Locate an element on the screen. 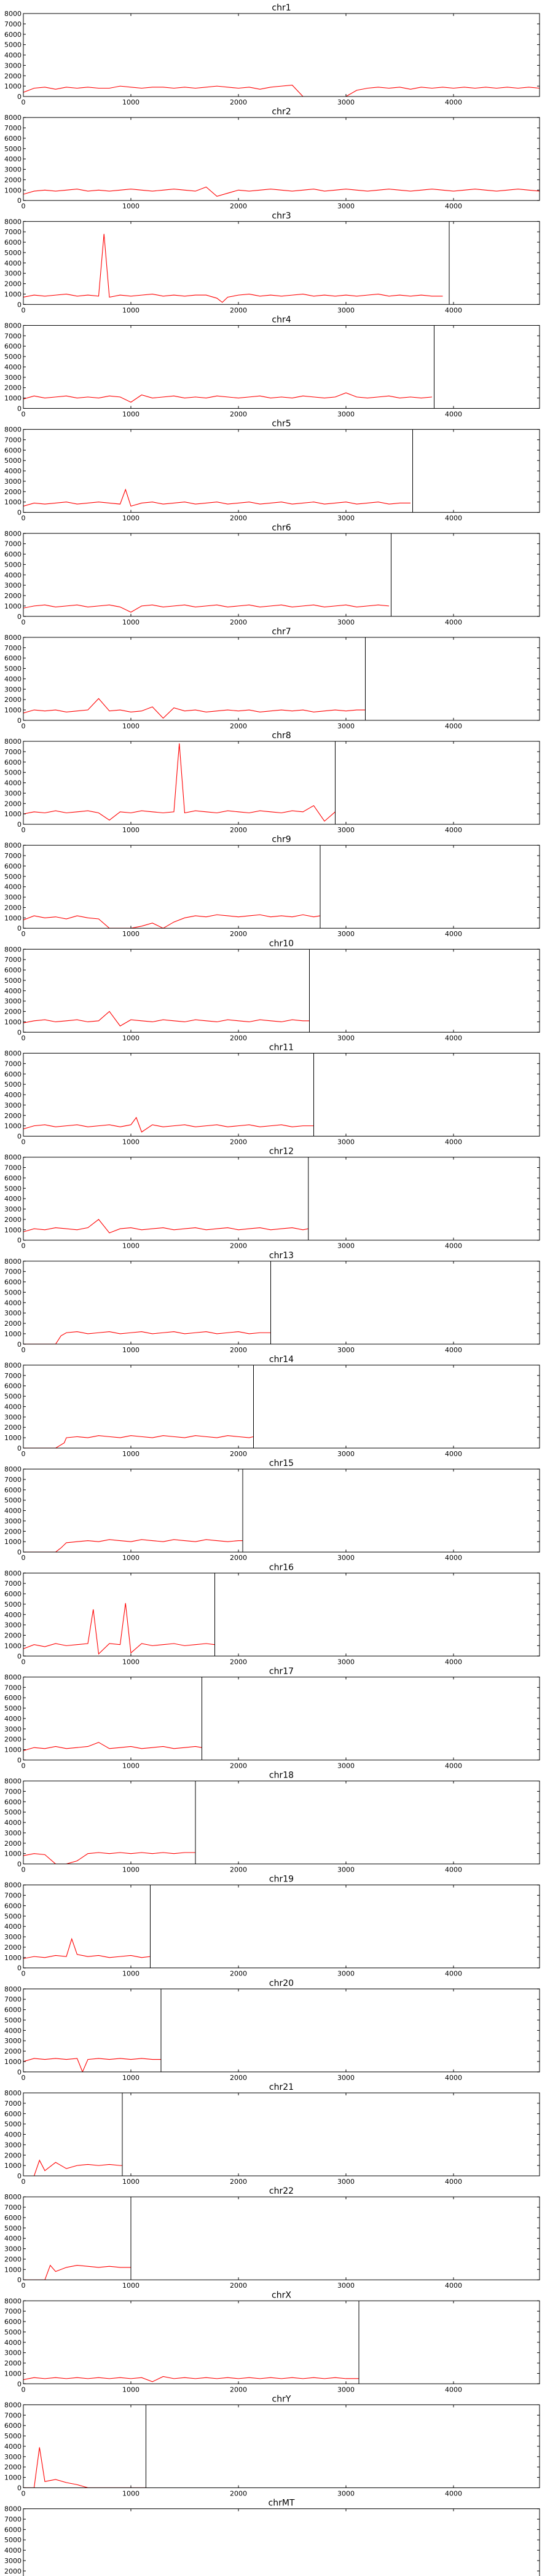  panel-title: chrX is located at coordinates (281, 2295).